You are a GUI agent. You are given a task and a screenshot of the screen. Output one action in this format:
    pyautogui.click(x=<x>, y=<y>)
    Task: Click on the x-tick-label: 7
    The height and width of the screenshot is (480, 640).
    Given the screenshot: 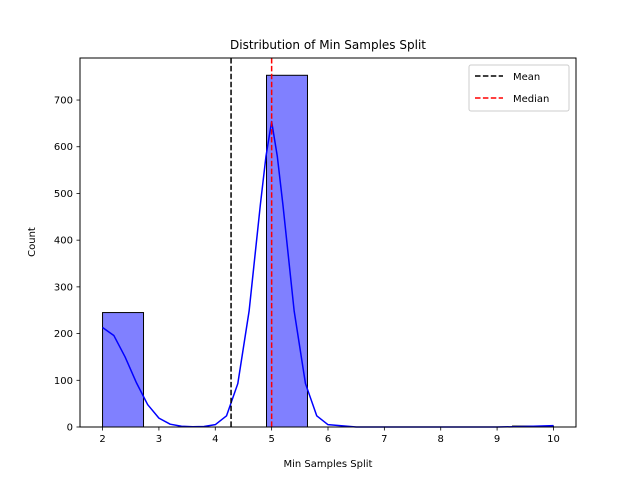 What is the action you would take?
    pyautogui.click(x=384, y=439)
    